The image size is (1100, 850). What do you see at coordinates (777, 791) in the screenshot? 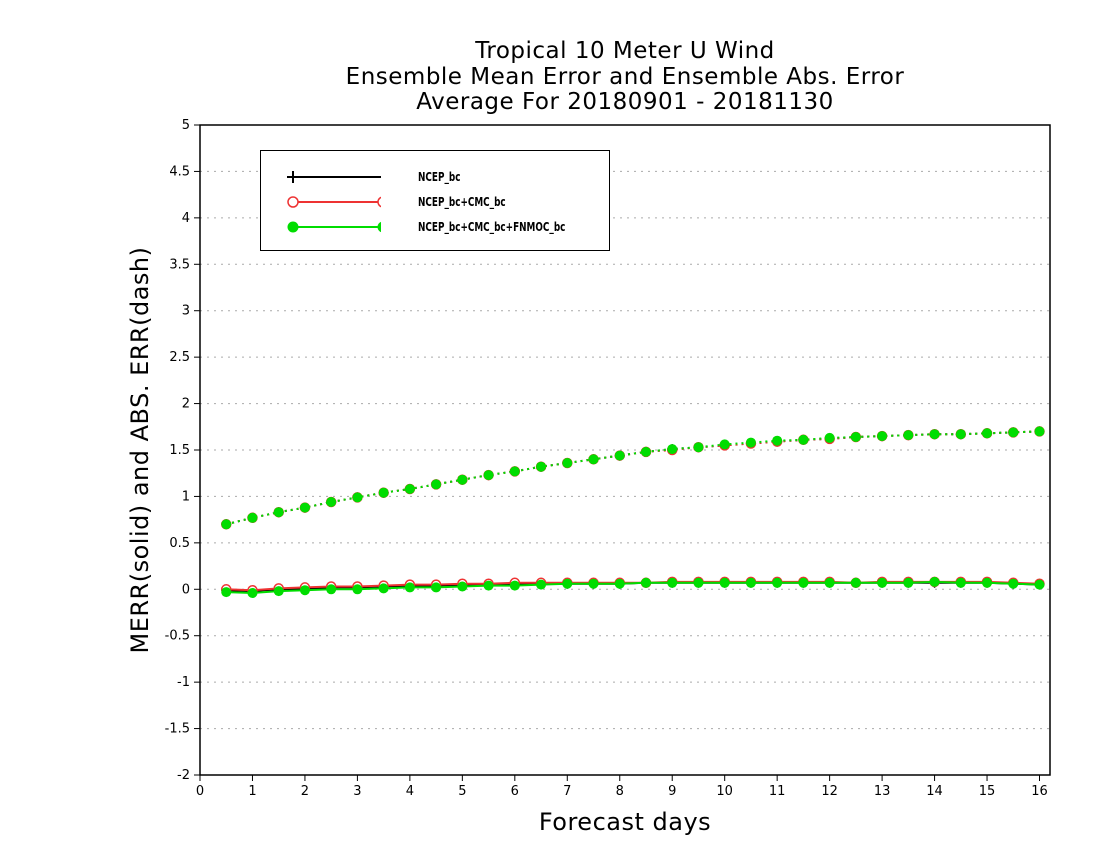
I see `x-tick-label: 11` at bounding box center [777, 791].